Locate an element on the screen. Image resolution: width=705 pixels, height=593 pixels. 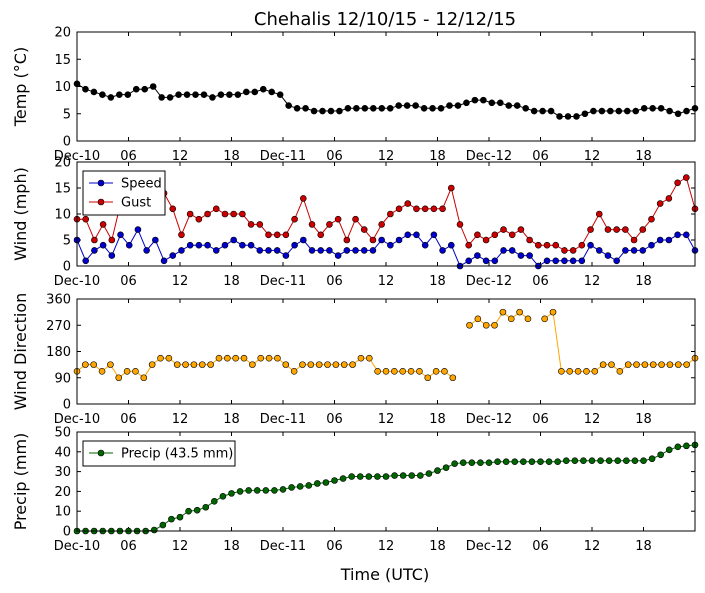
y-tick-label: 180 is located at coordinates (58, 352).